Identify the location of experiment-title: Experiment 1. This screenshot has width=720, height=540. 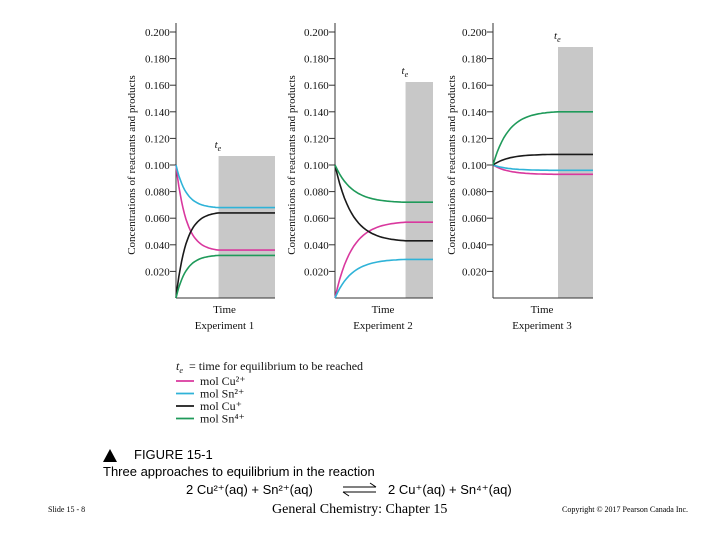
(225, 326).